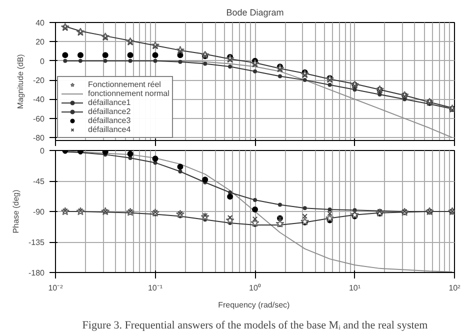 The height and width of the screenshot is (336, 474). Describe the element at coordinates (124, 84) in the screenshot. I see `legend-label: Fonctionnement réel` at that location.